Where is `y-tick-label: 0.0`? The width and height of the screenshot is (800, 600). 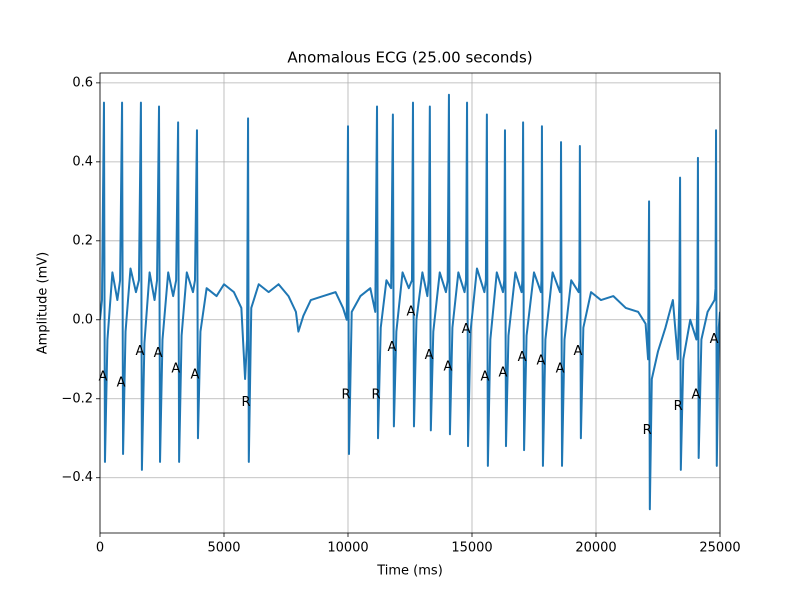 y-tick-label: 0.0 is located at coordinates (82, 319).